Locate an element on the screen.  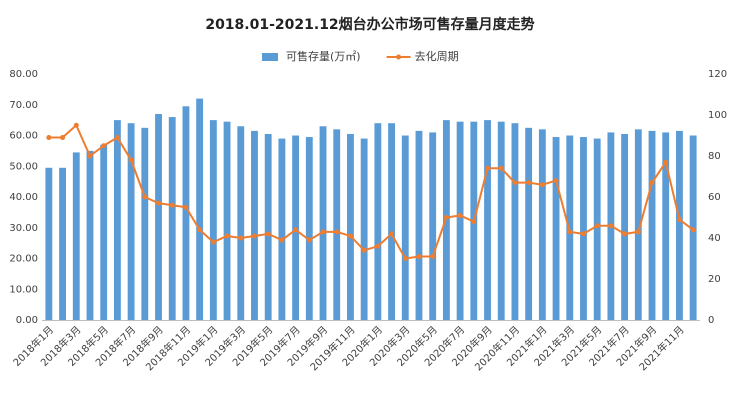
y2-tick-label: 60 is located at coordinates (714, 197).